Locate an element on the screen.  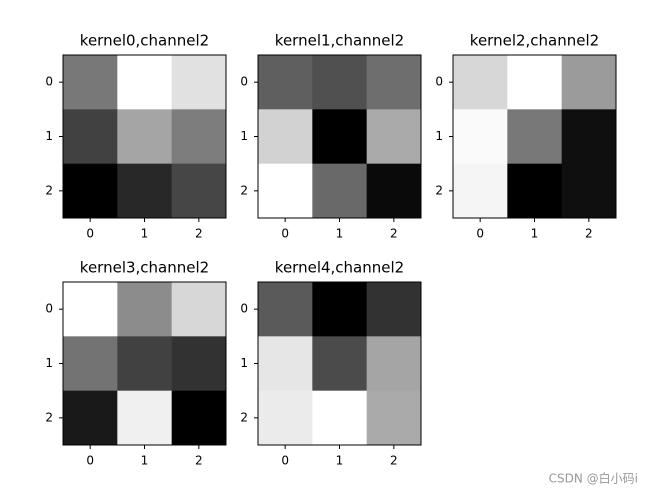
subplot: kernel4,channel2 0 1 2 0 1 2 is located at coordinates (331, 363).